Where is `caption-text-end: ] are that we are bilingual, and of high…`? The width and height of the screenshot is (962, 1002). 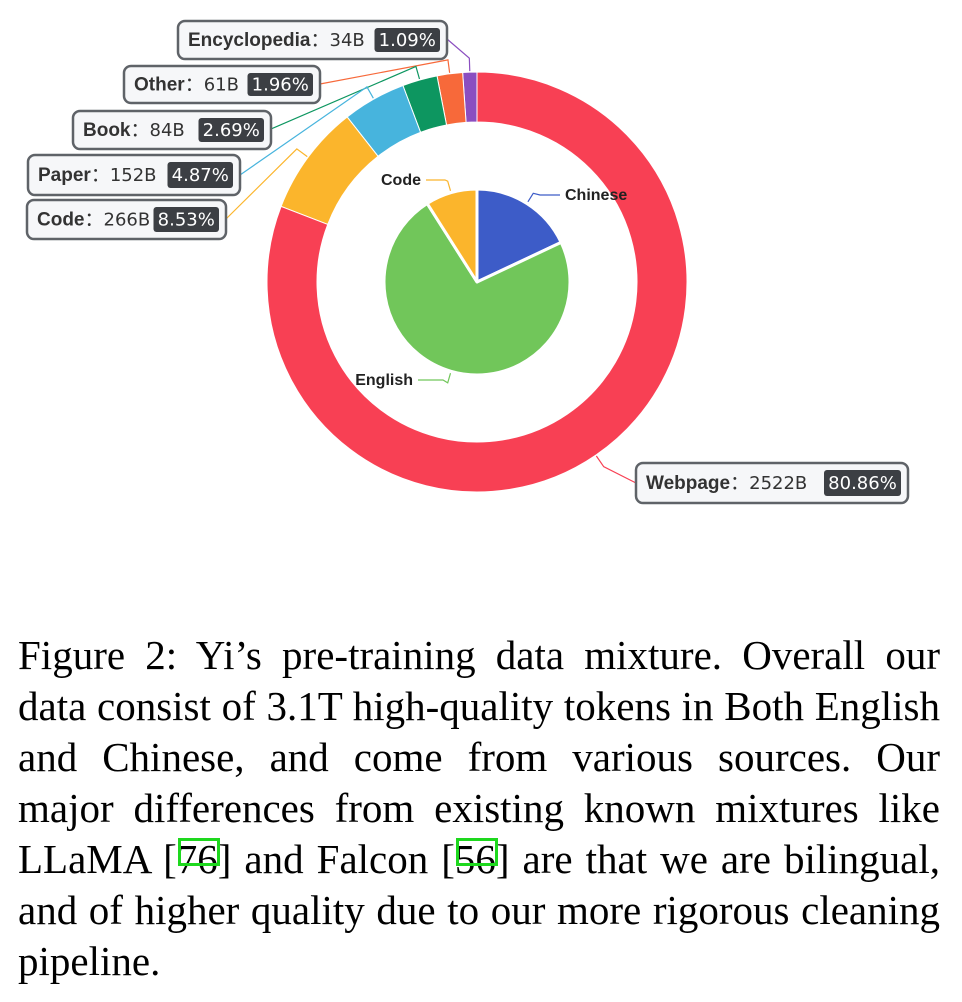
caption-text-end: ] are that we are bilingual, and of high… is located at coordinates (479, 910).